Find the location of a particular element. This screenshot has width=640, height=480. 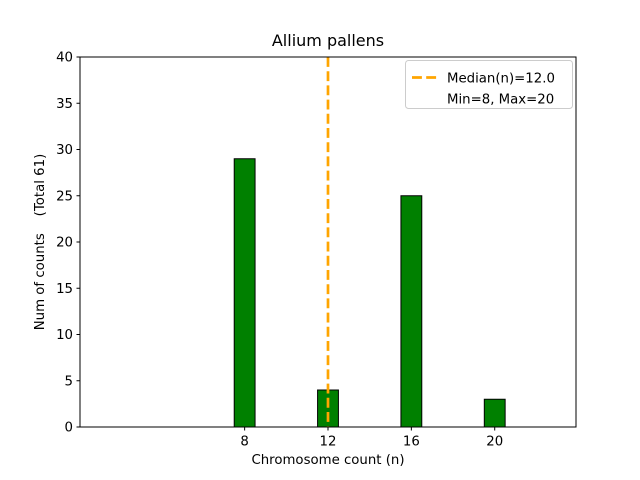

chart-title: Allium pallens is located at coordinates (328, 40).